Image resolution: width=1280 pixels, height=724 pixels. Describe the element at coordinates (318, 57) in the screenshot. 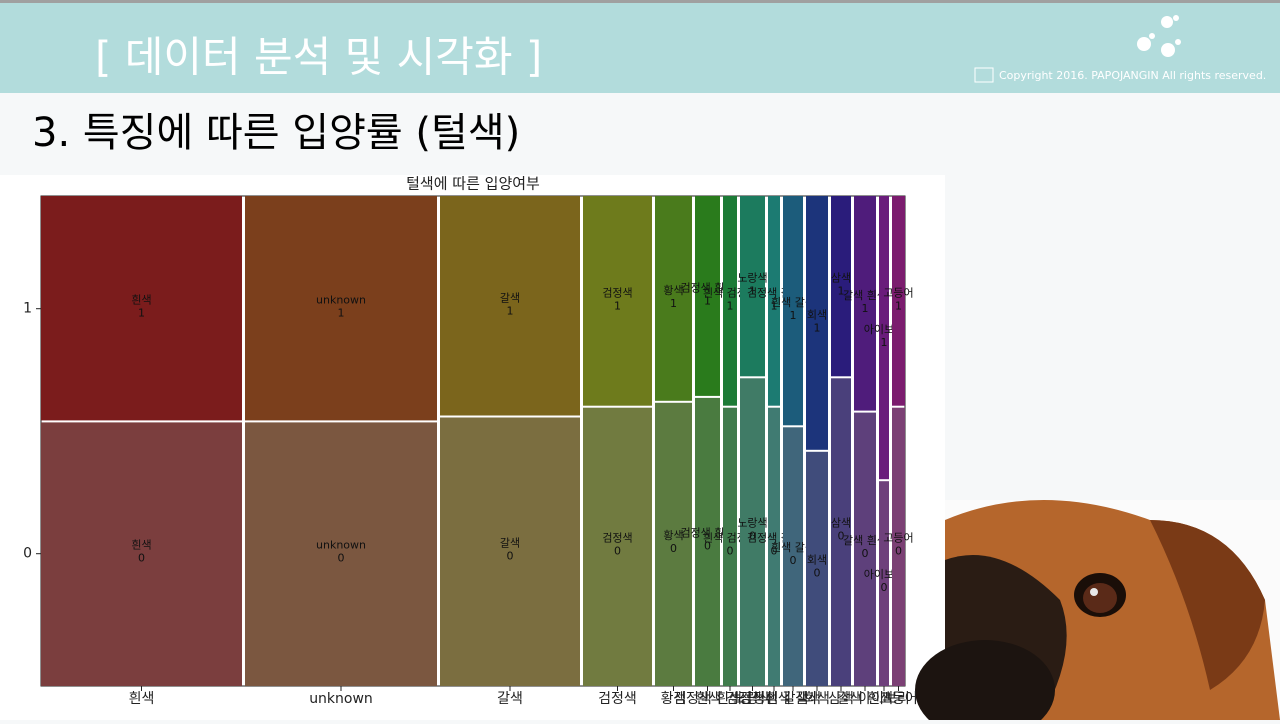

I see `header-title: [ 데이터 분석 및 시각화 ]` at that location.